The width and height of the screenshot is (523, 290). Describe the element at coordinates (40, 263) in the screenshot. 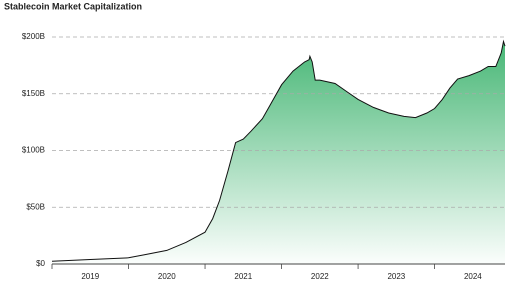

I see `y-tick-label: $0` at that location.